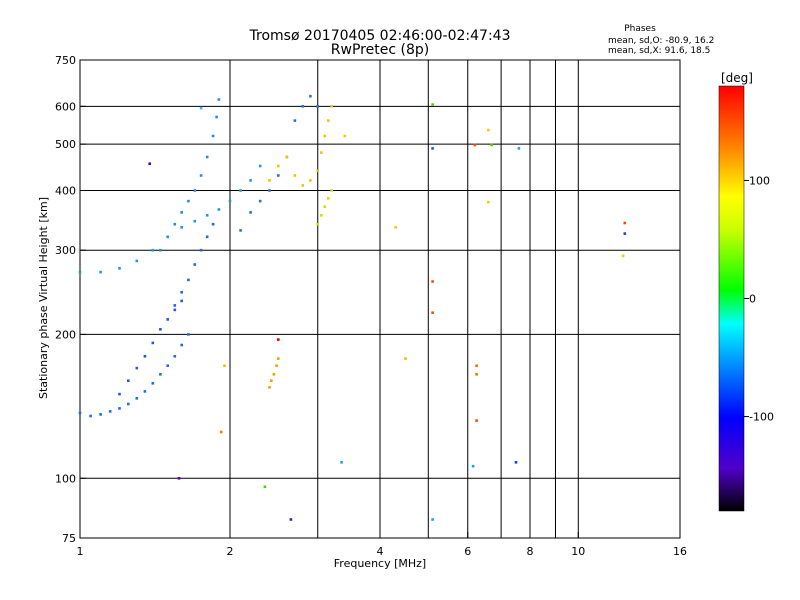 The width and height of the screenshot is (800, 600). Describe the element at coordinates (380, 551) in the screenshot. I see `x-tick-label: 4` at that location.